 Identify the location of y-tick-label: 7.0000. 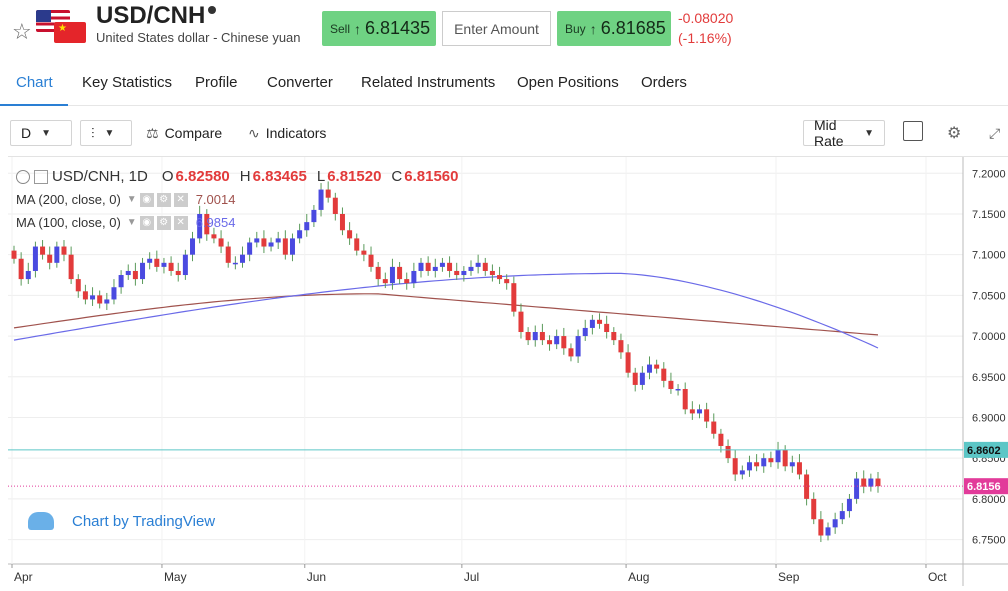
(989, 337).